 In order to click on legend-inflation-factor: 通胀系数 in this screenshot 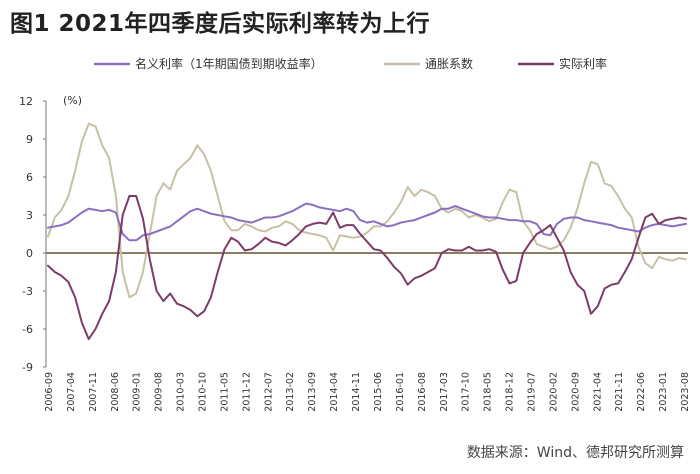, I will do `click(428, 63)`.